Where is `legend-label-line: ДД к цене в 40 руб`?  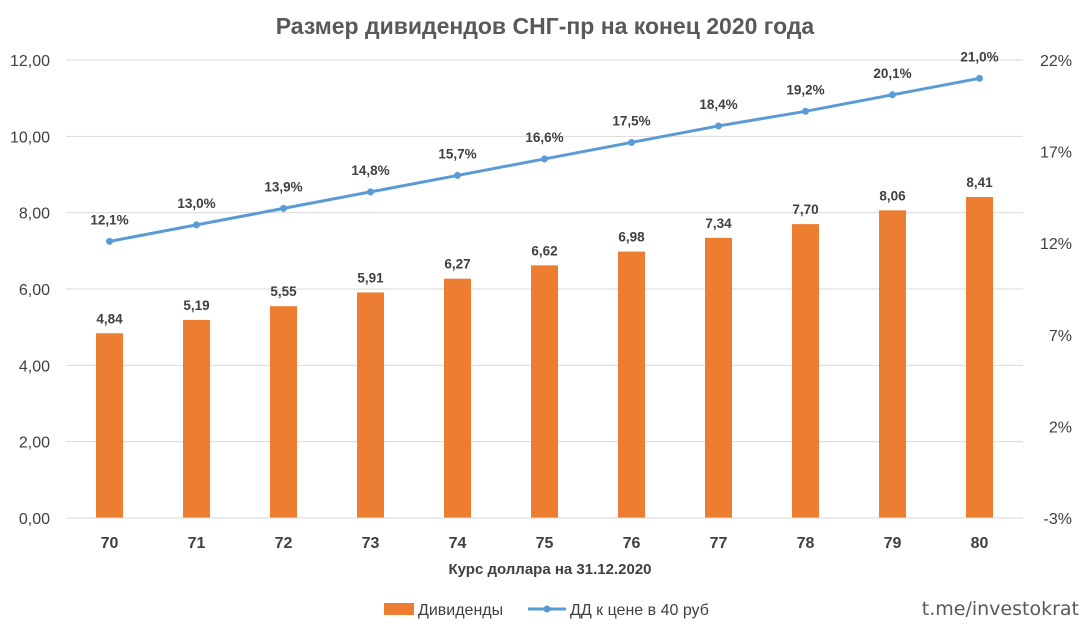 legend-label-line: ДД к цене в 40 руб is located at coordinates (639, 610).